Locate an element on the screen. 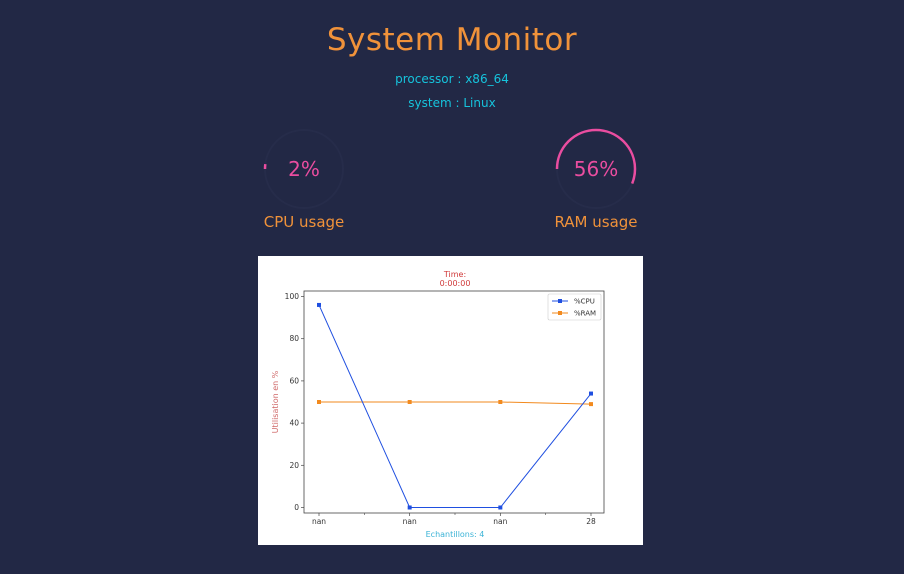  cpu-gauge: 2% is located at coordinates (304, 169).